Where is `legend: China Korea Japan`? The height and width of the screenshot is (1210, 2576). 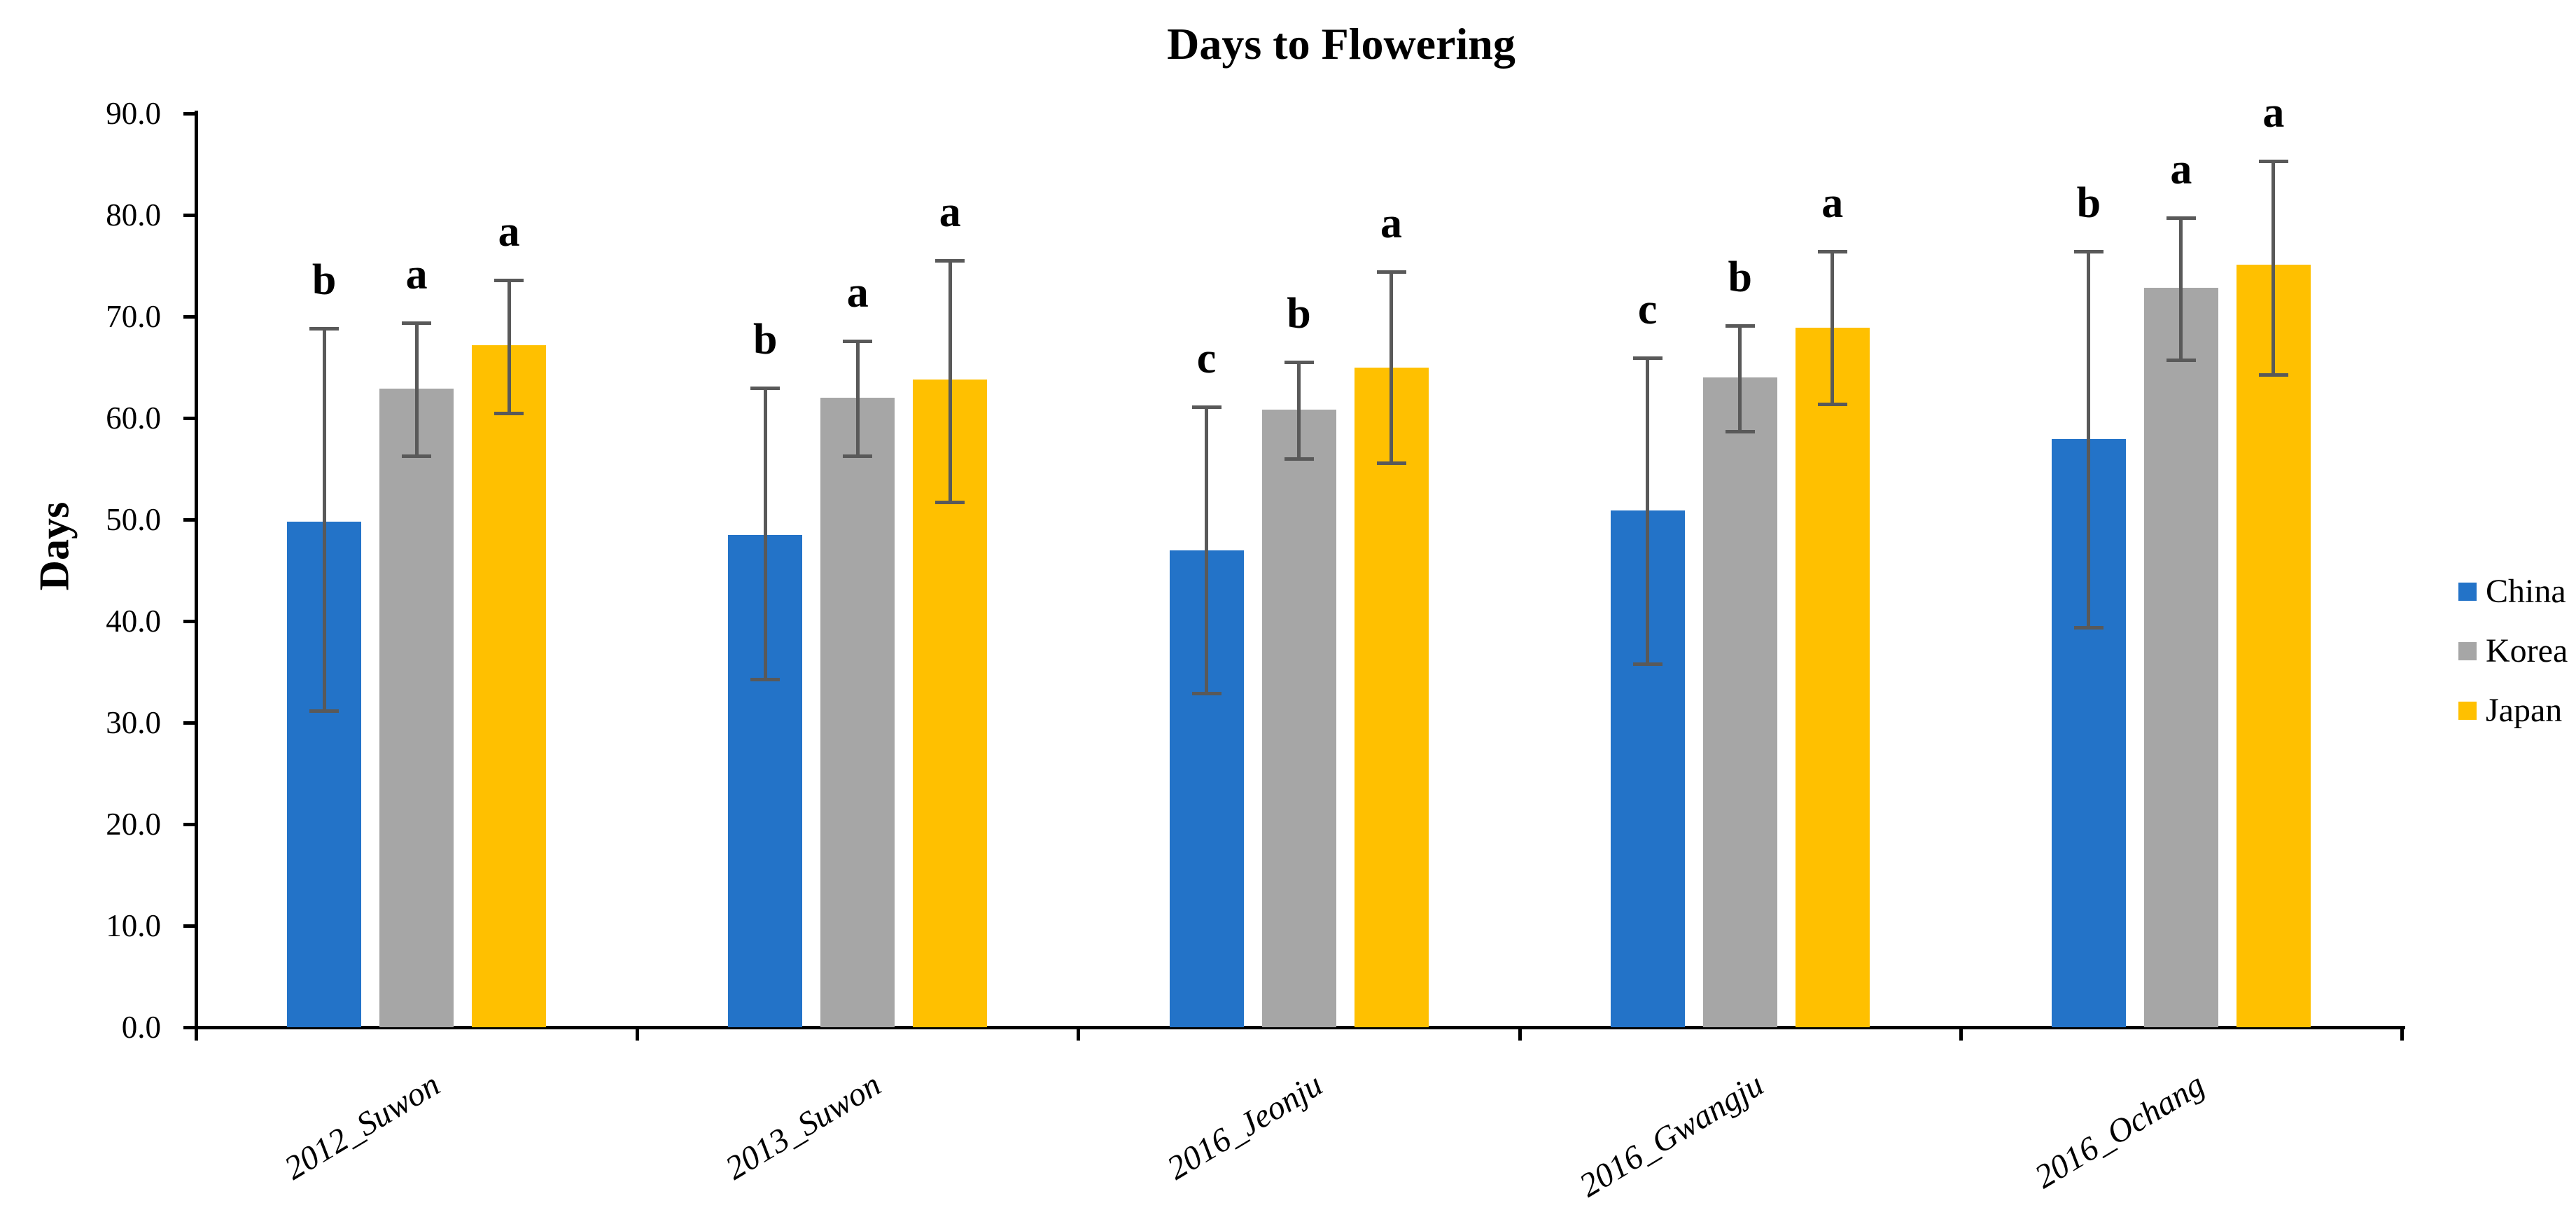 legend: China Korea Japan is located at coordinates (2517, 605).